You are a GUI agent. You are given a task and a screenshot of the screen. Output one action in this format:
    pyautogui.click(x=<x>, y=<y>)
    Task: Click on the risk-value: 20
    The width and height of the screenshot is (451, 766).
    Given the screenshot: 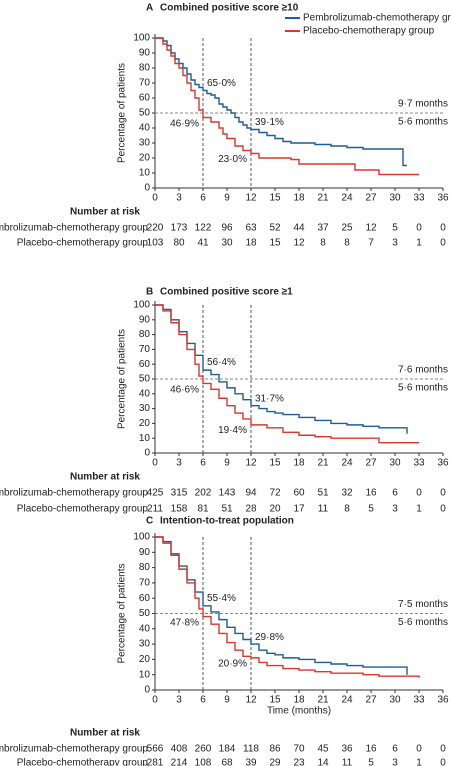 What is the action you would take?
    pyautogui.click(x=275, y=509)
    